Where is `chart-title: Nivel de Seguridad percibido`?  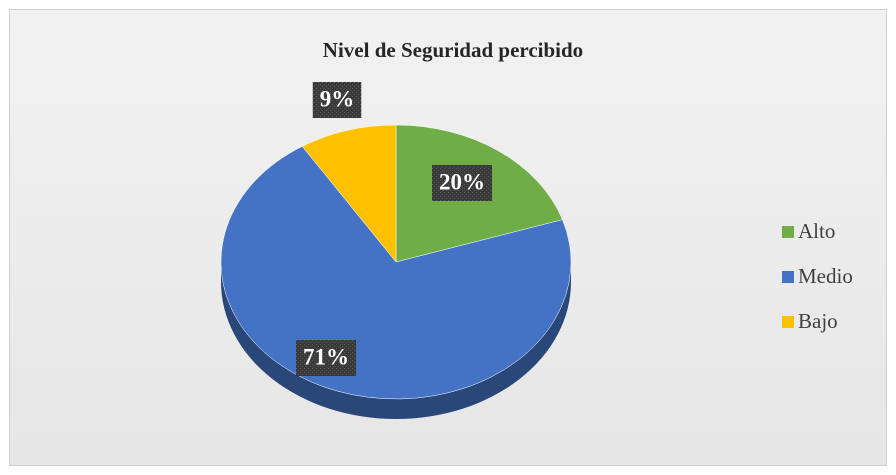 chart-title: Nivel de Seguridad percibido is located at coordinates (453, 50).